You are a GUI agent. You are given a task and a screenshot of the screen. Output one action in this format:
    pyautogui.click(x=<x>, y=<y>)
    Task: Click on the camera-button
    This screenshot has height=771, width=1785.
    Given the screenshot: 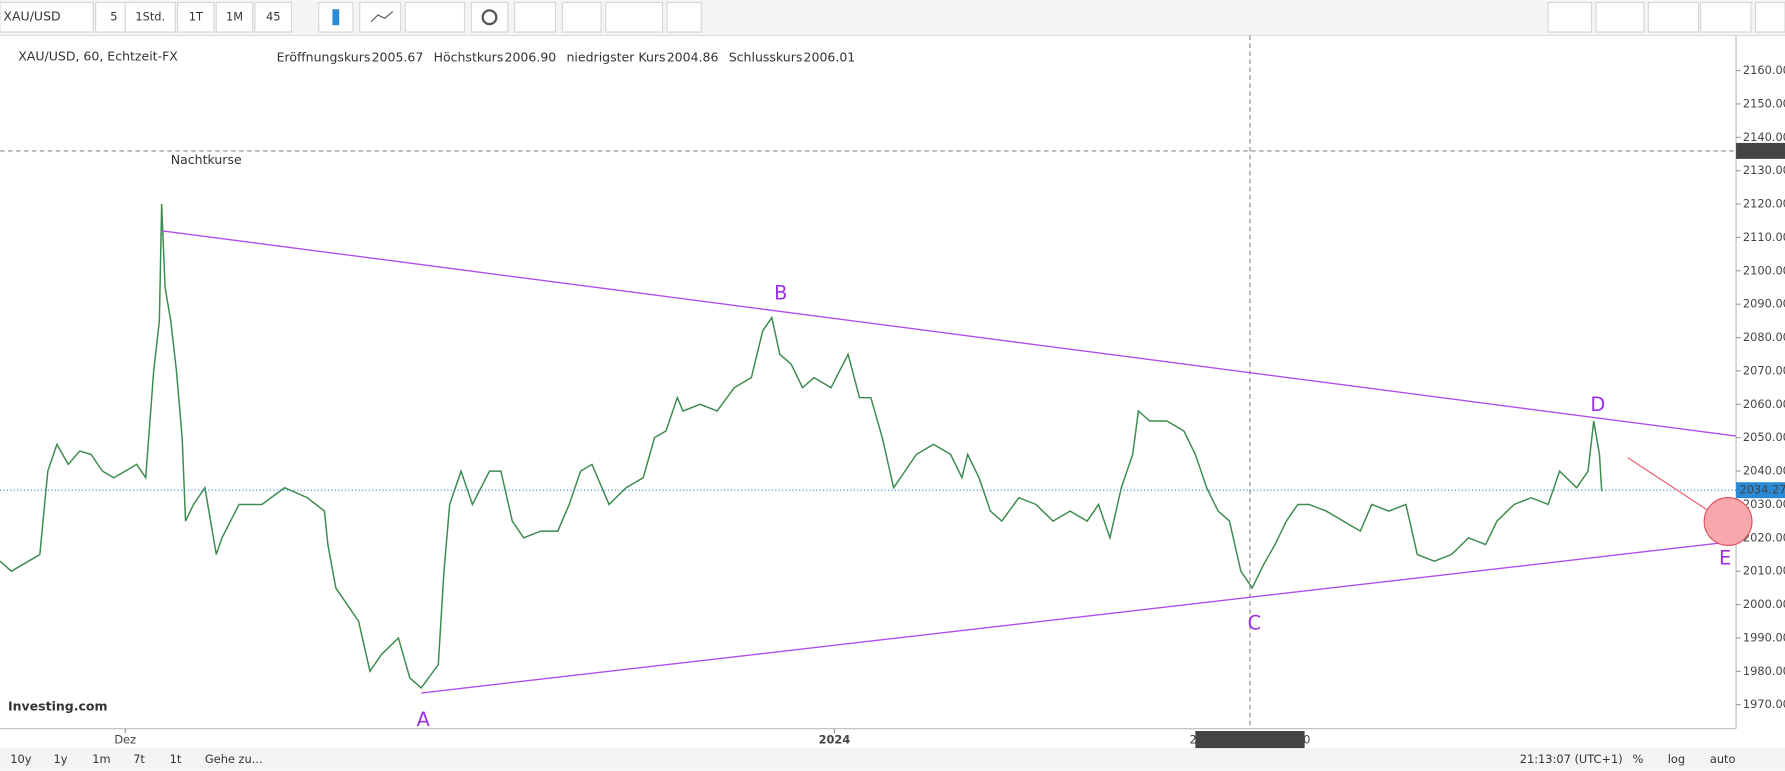 What is the action you would take?
    pyautogui.click(x=1570, y=17)
    